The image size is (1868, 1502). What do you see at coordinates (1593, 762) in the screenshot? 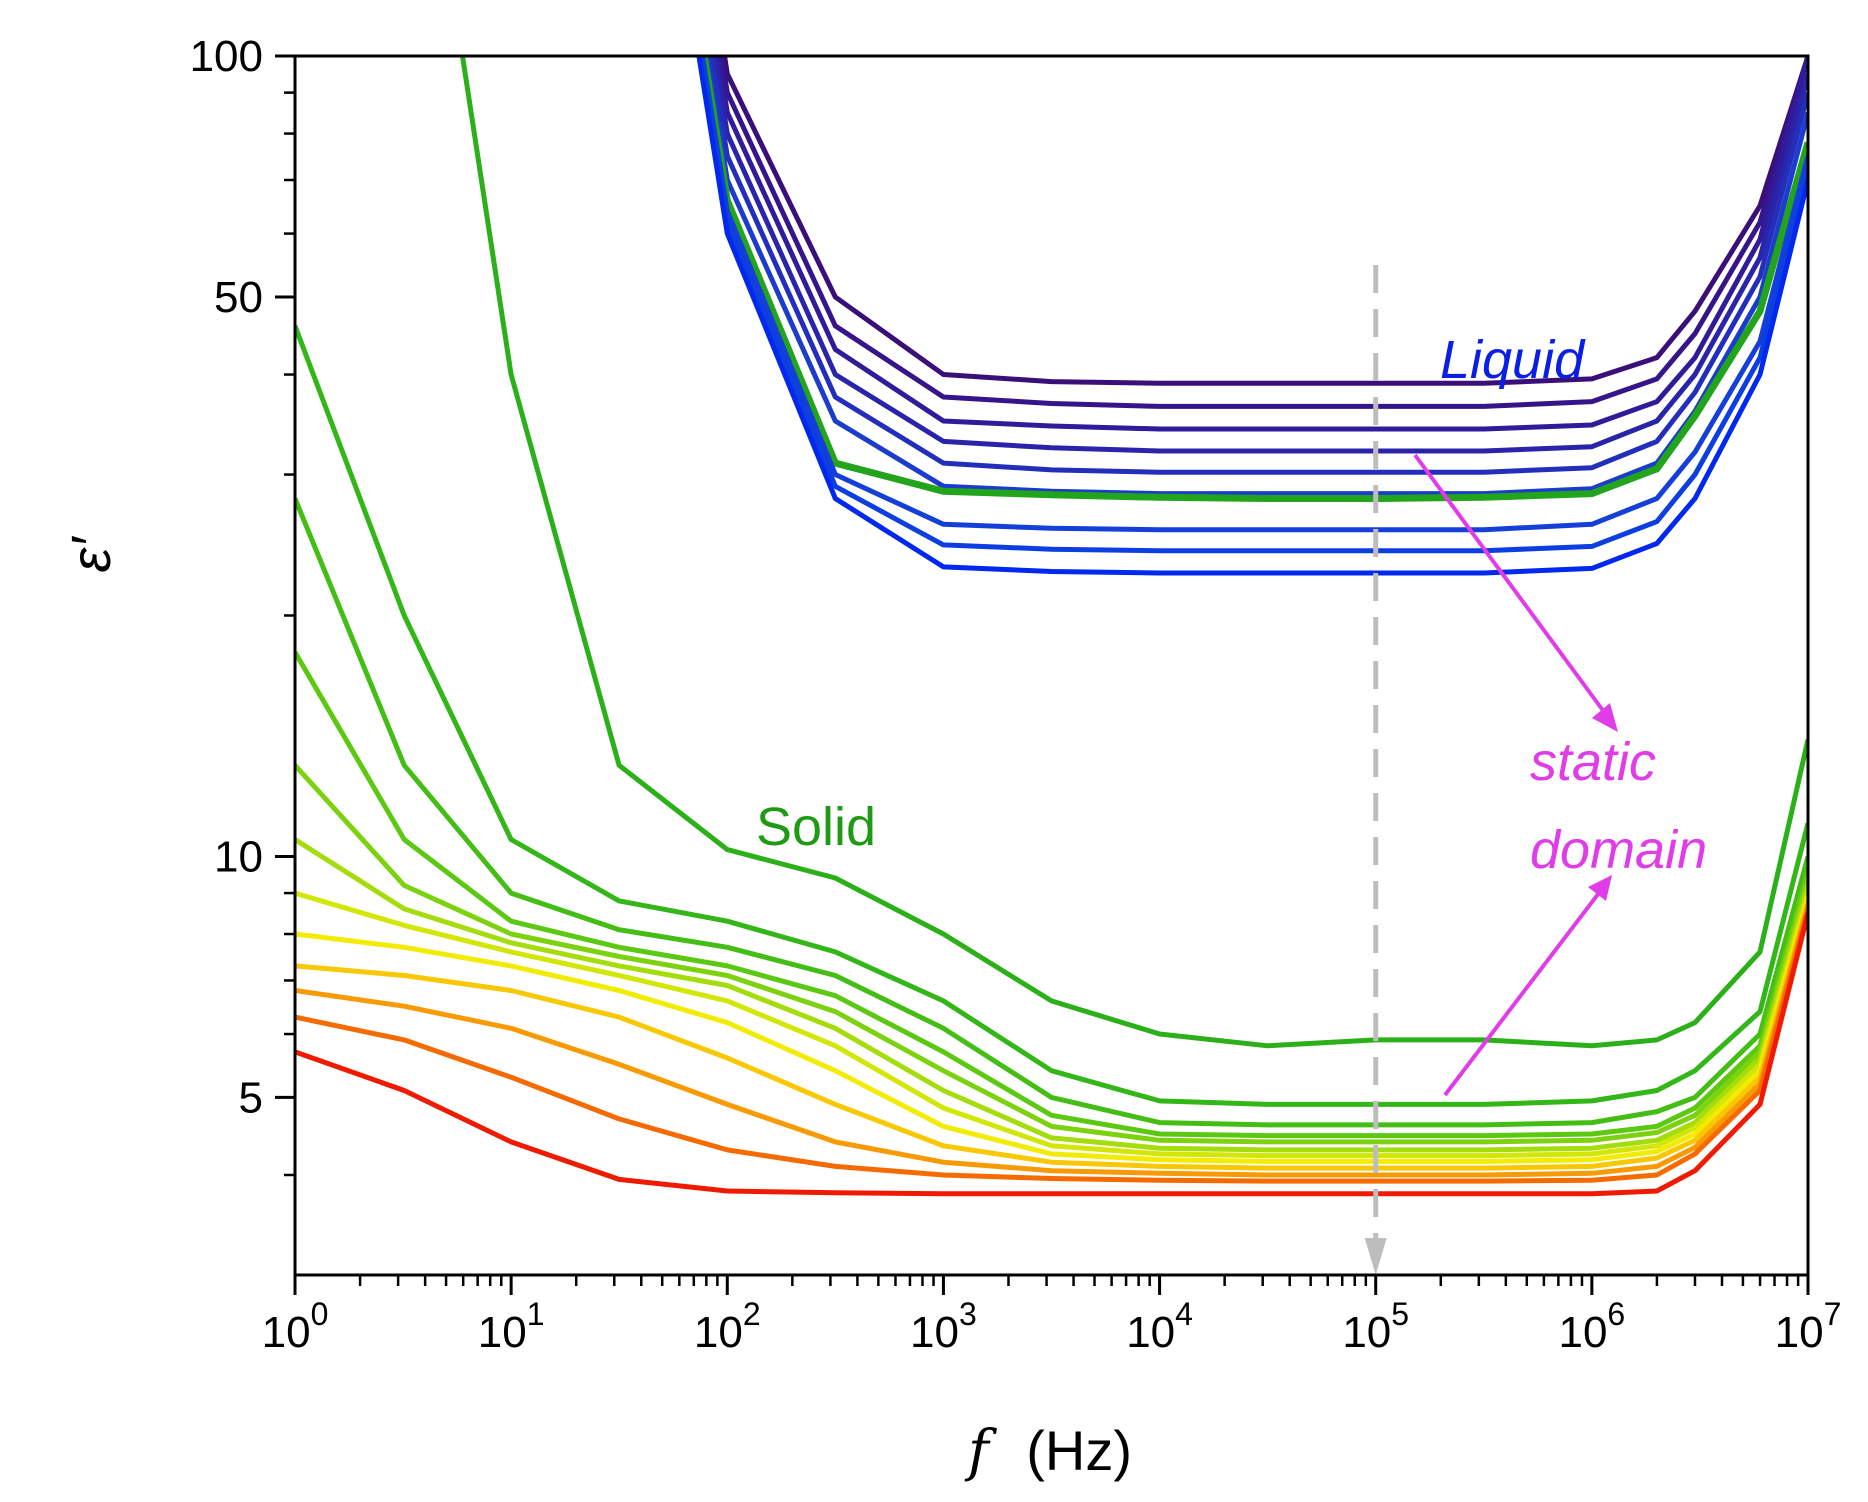
I see `annotation-static: static` at bounding box center [1593, 762].